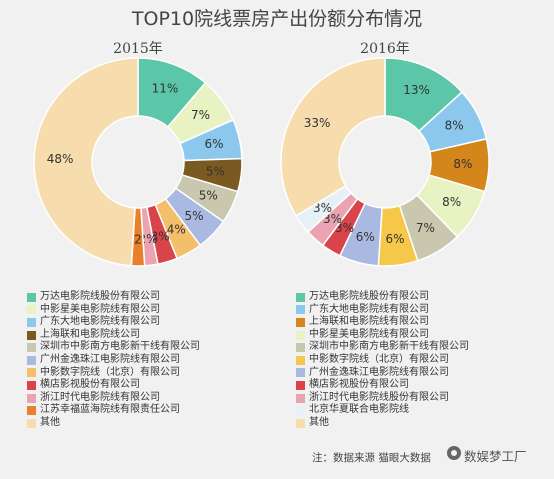 The image size is (554, 479). I want to click on legend-label: 浙江时代电影院线有限公司, so click(100, 397).